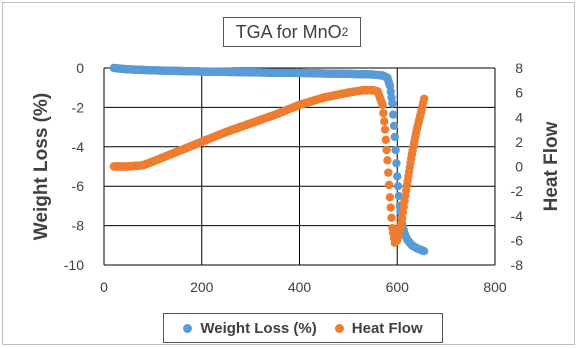  I want to click on chart-title-main: TGA for MnO, so click(288, 31).